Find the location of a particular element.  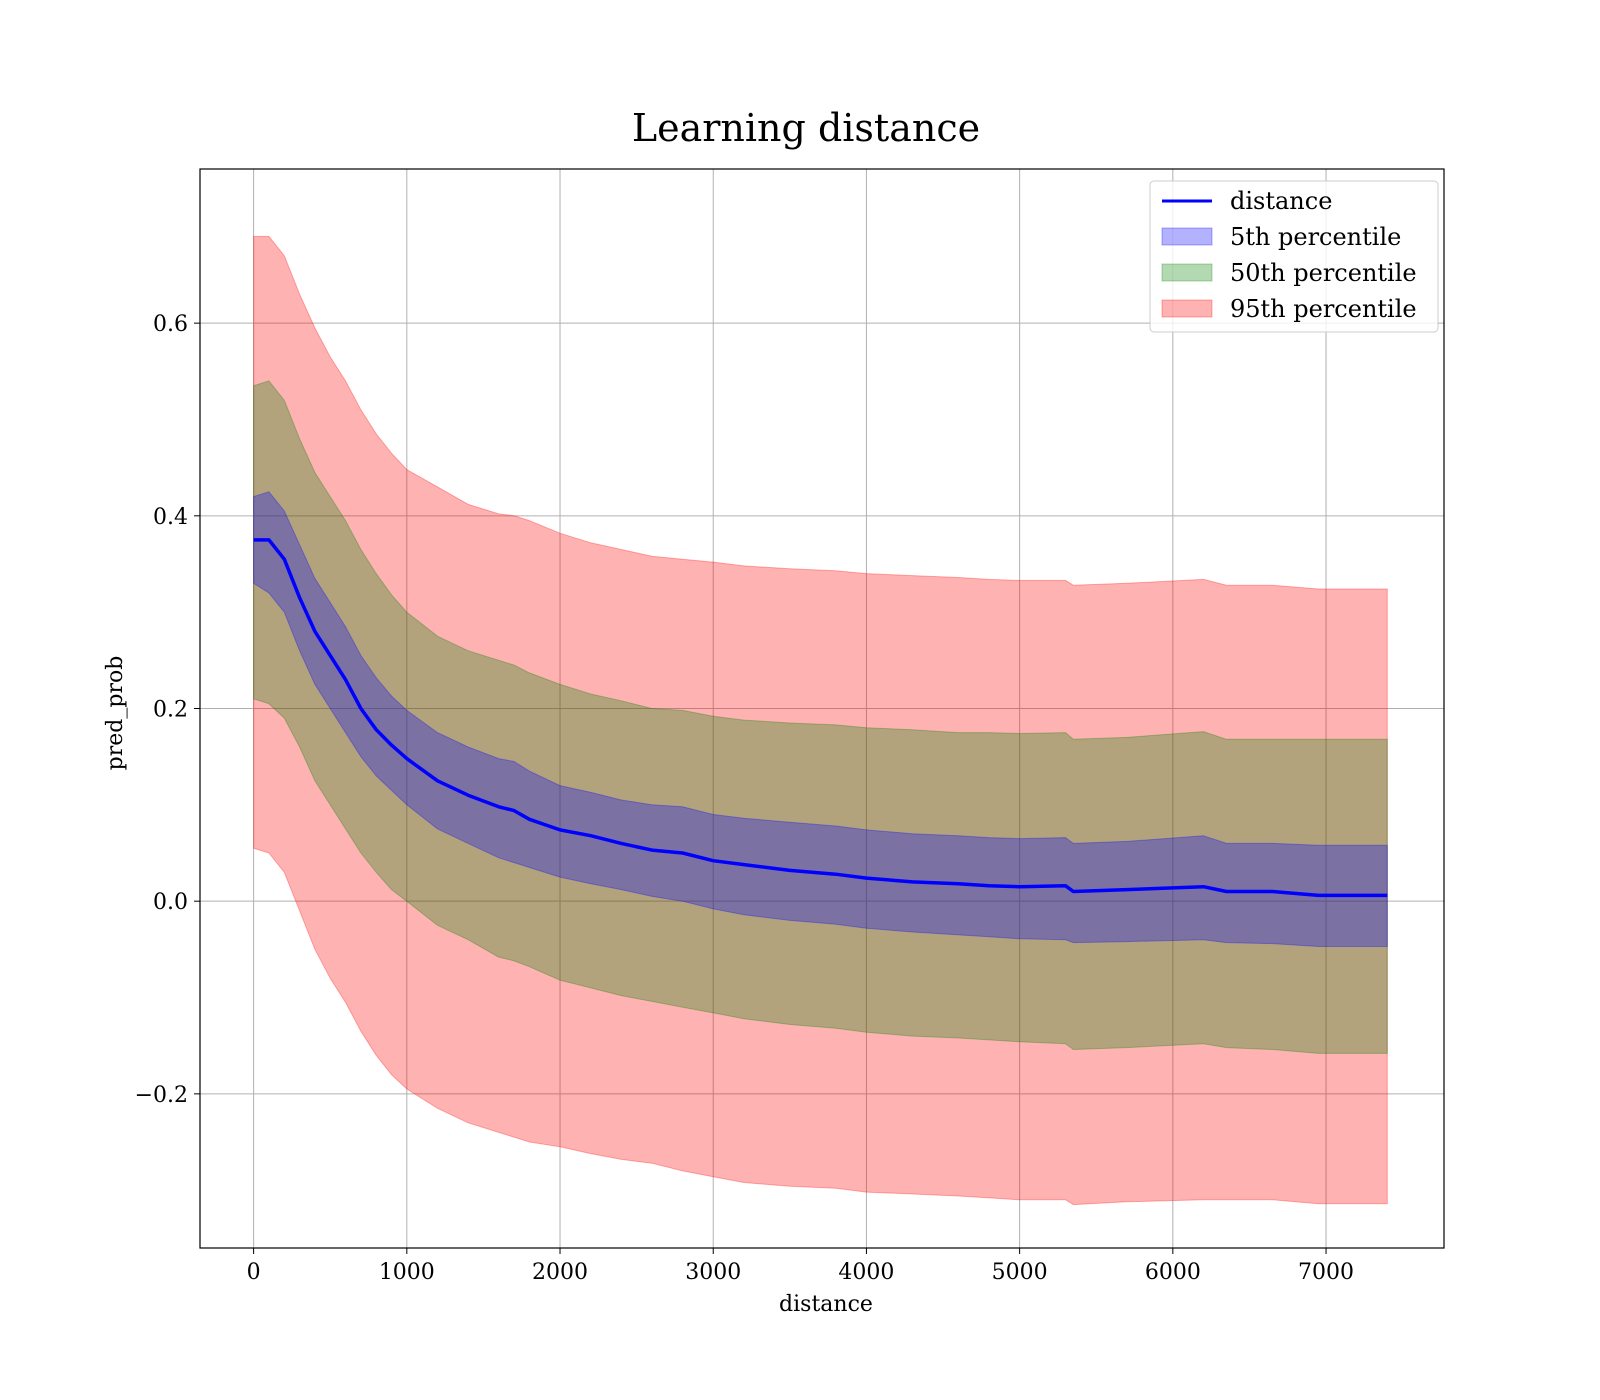

y-axis-label: pred_prob is located at coordinates (115, 713).